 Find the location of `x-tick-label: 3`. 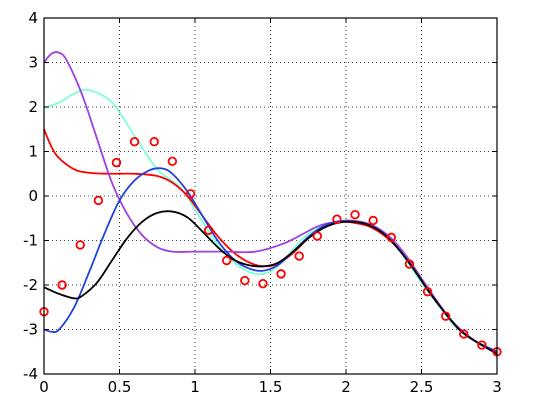

x-tick-label: 3 is located at coordinates (497, 387).